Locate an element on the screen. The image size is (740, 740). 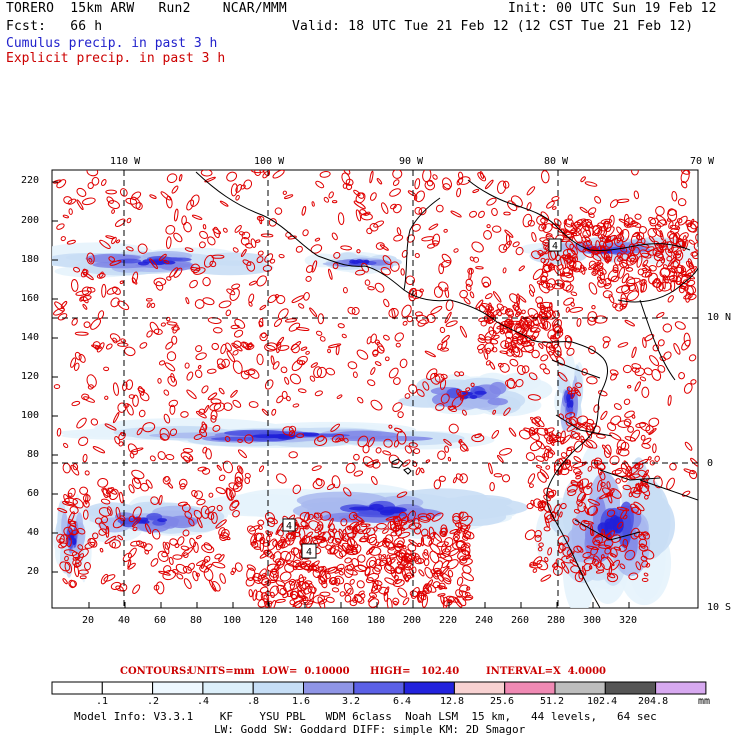
x-tick: 240 is located at coordinates (484, 620).